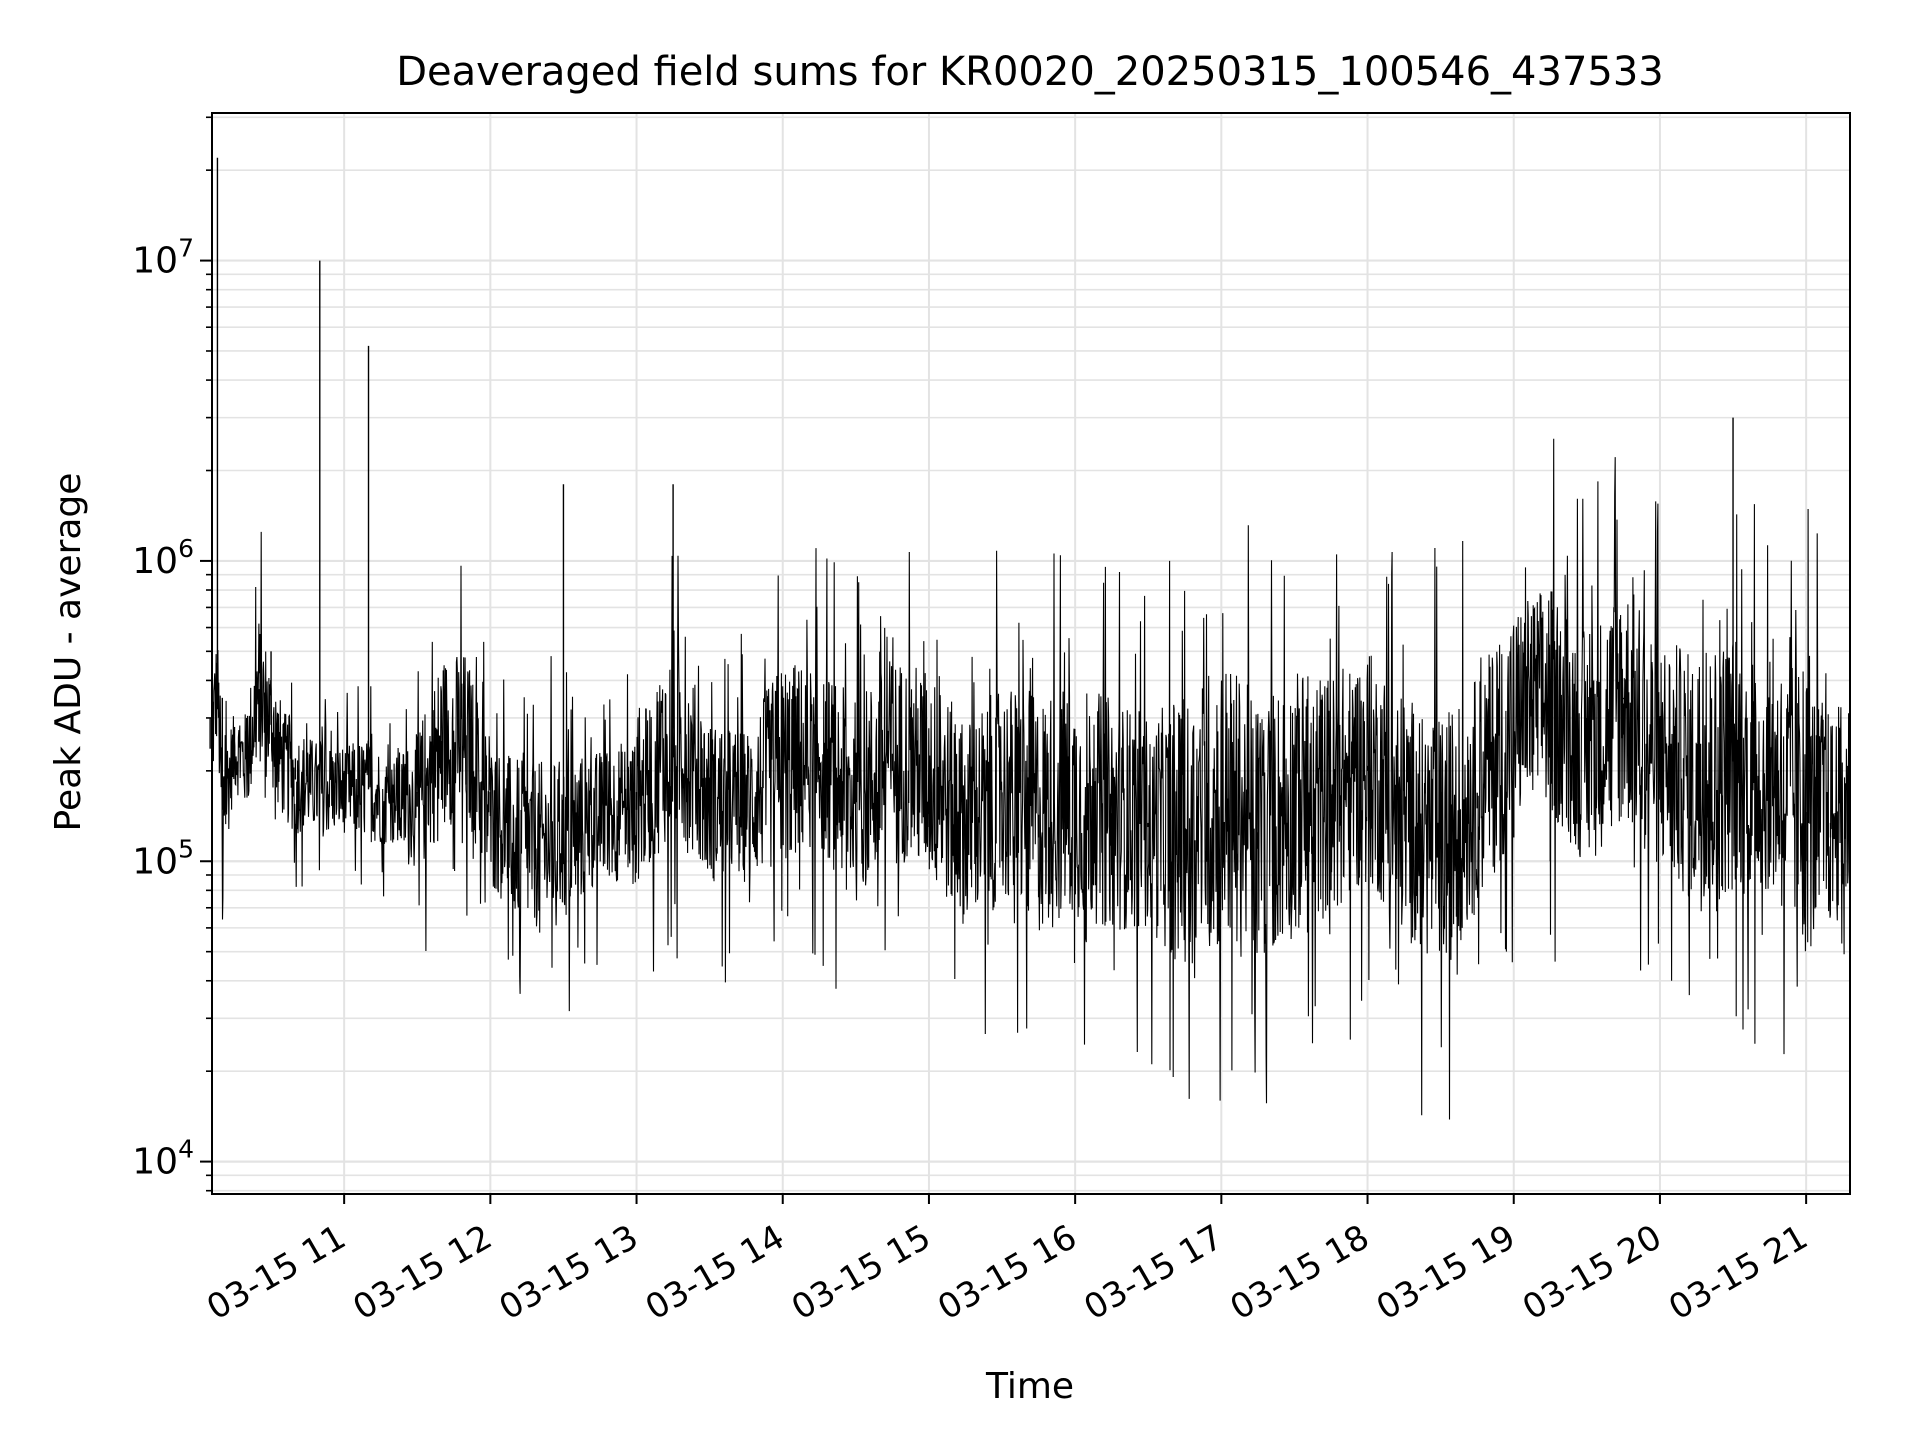 The height and width of the screenshot is (1445, 1920). I want to click on y-tick-label: 10⁵, so click(163, 858).